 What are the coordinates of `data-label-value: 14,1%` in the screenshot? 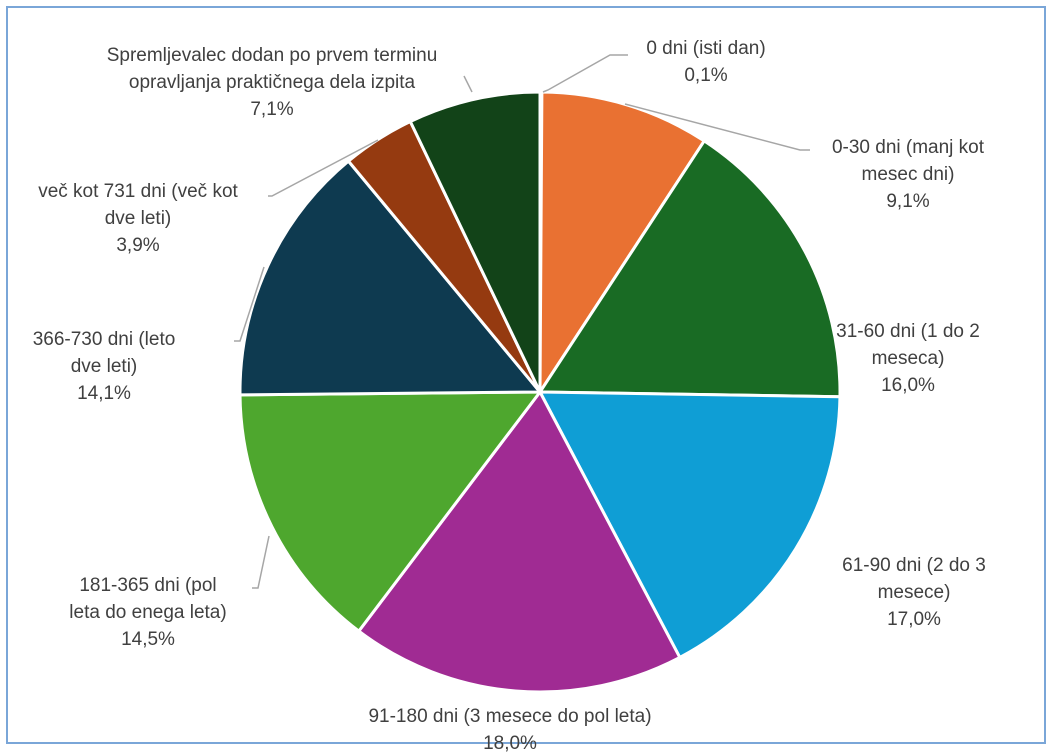 It's located at (104, 393).